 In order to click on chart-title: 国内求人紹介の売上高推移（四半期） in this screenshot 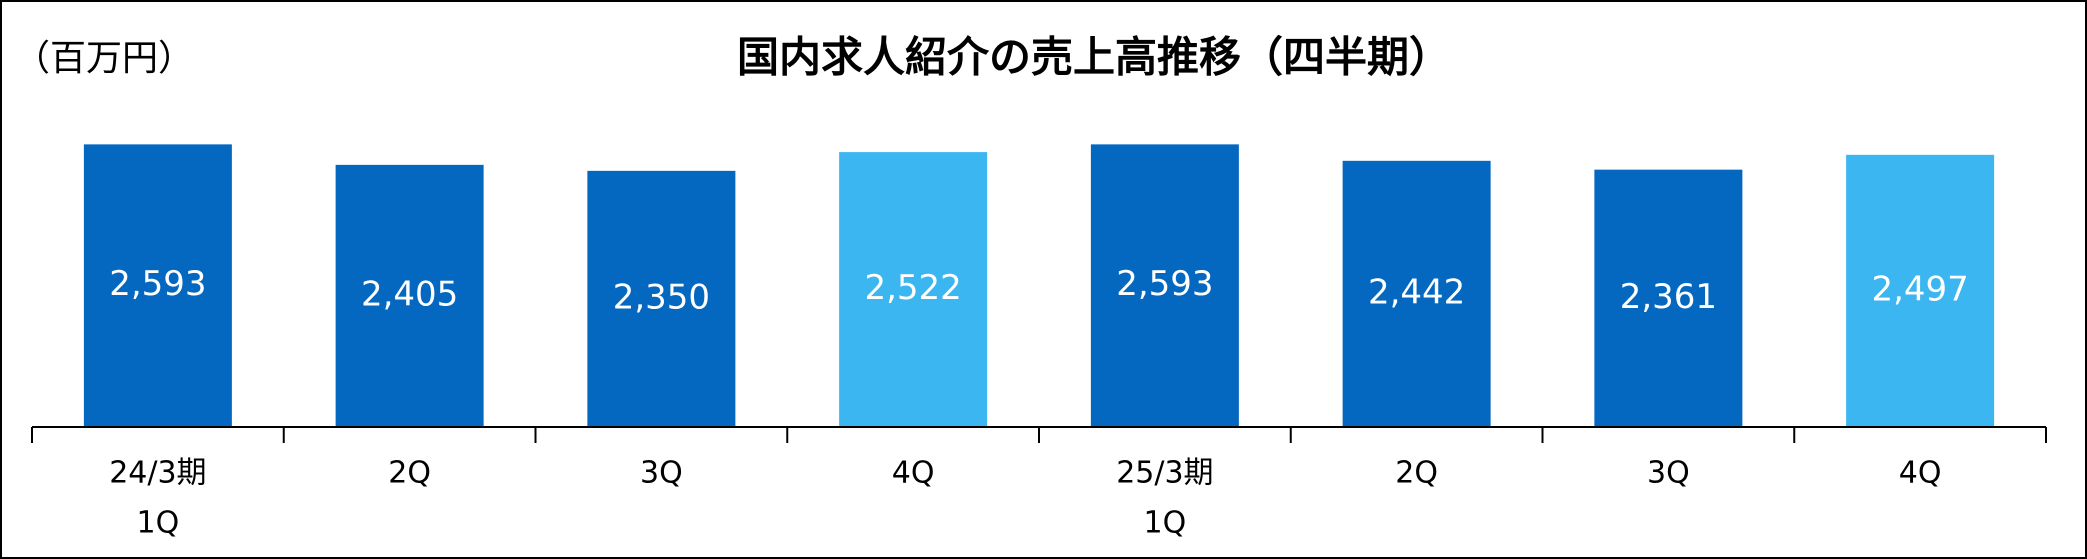, I will do `click(1094, 57)`.